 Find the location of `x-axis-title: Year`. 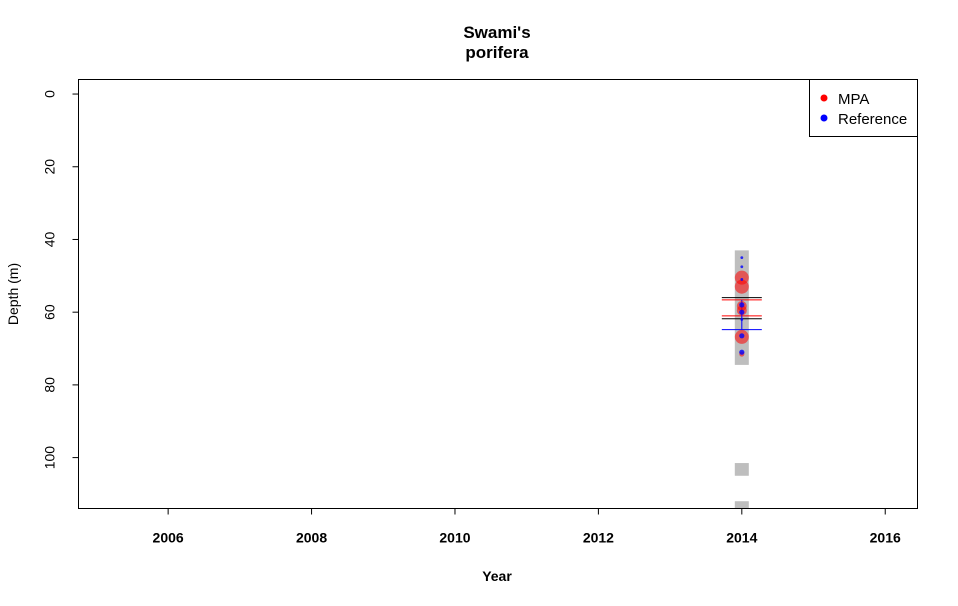

x-axis-title: Year is located at coordinates (497, 576).